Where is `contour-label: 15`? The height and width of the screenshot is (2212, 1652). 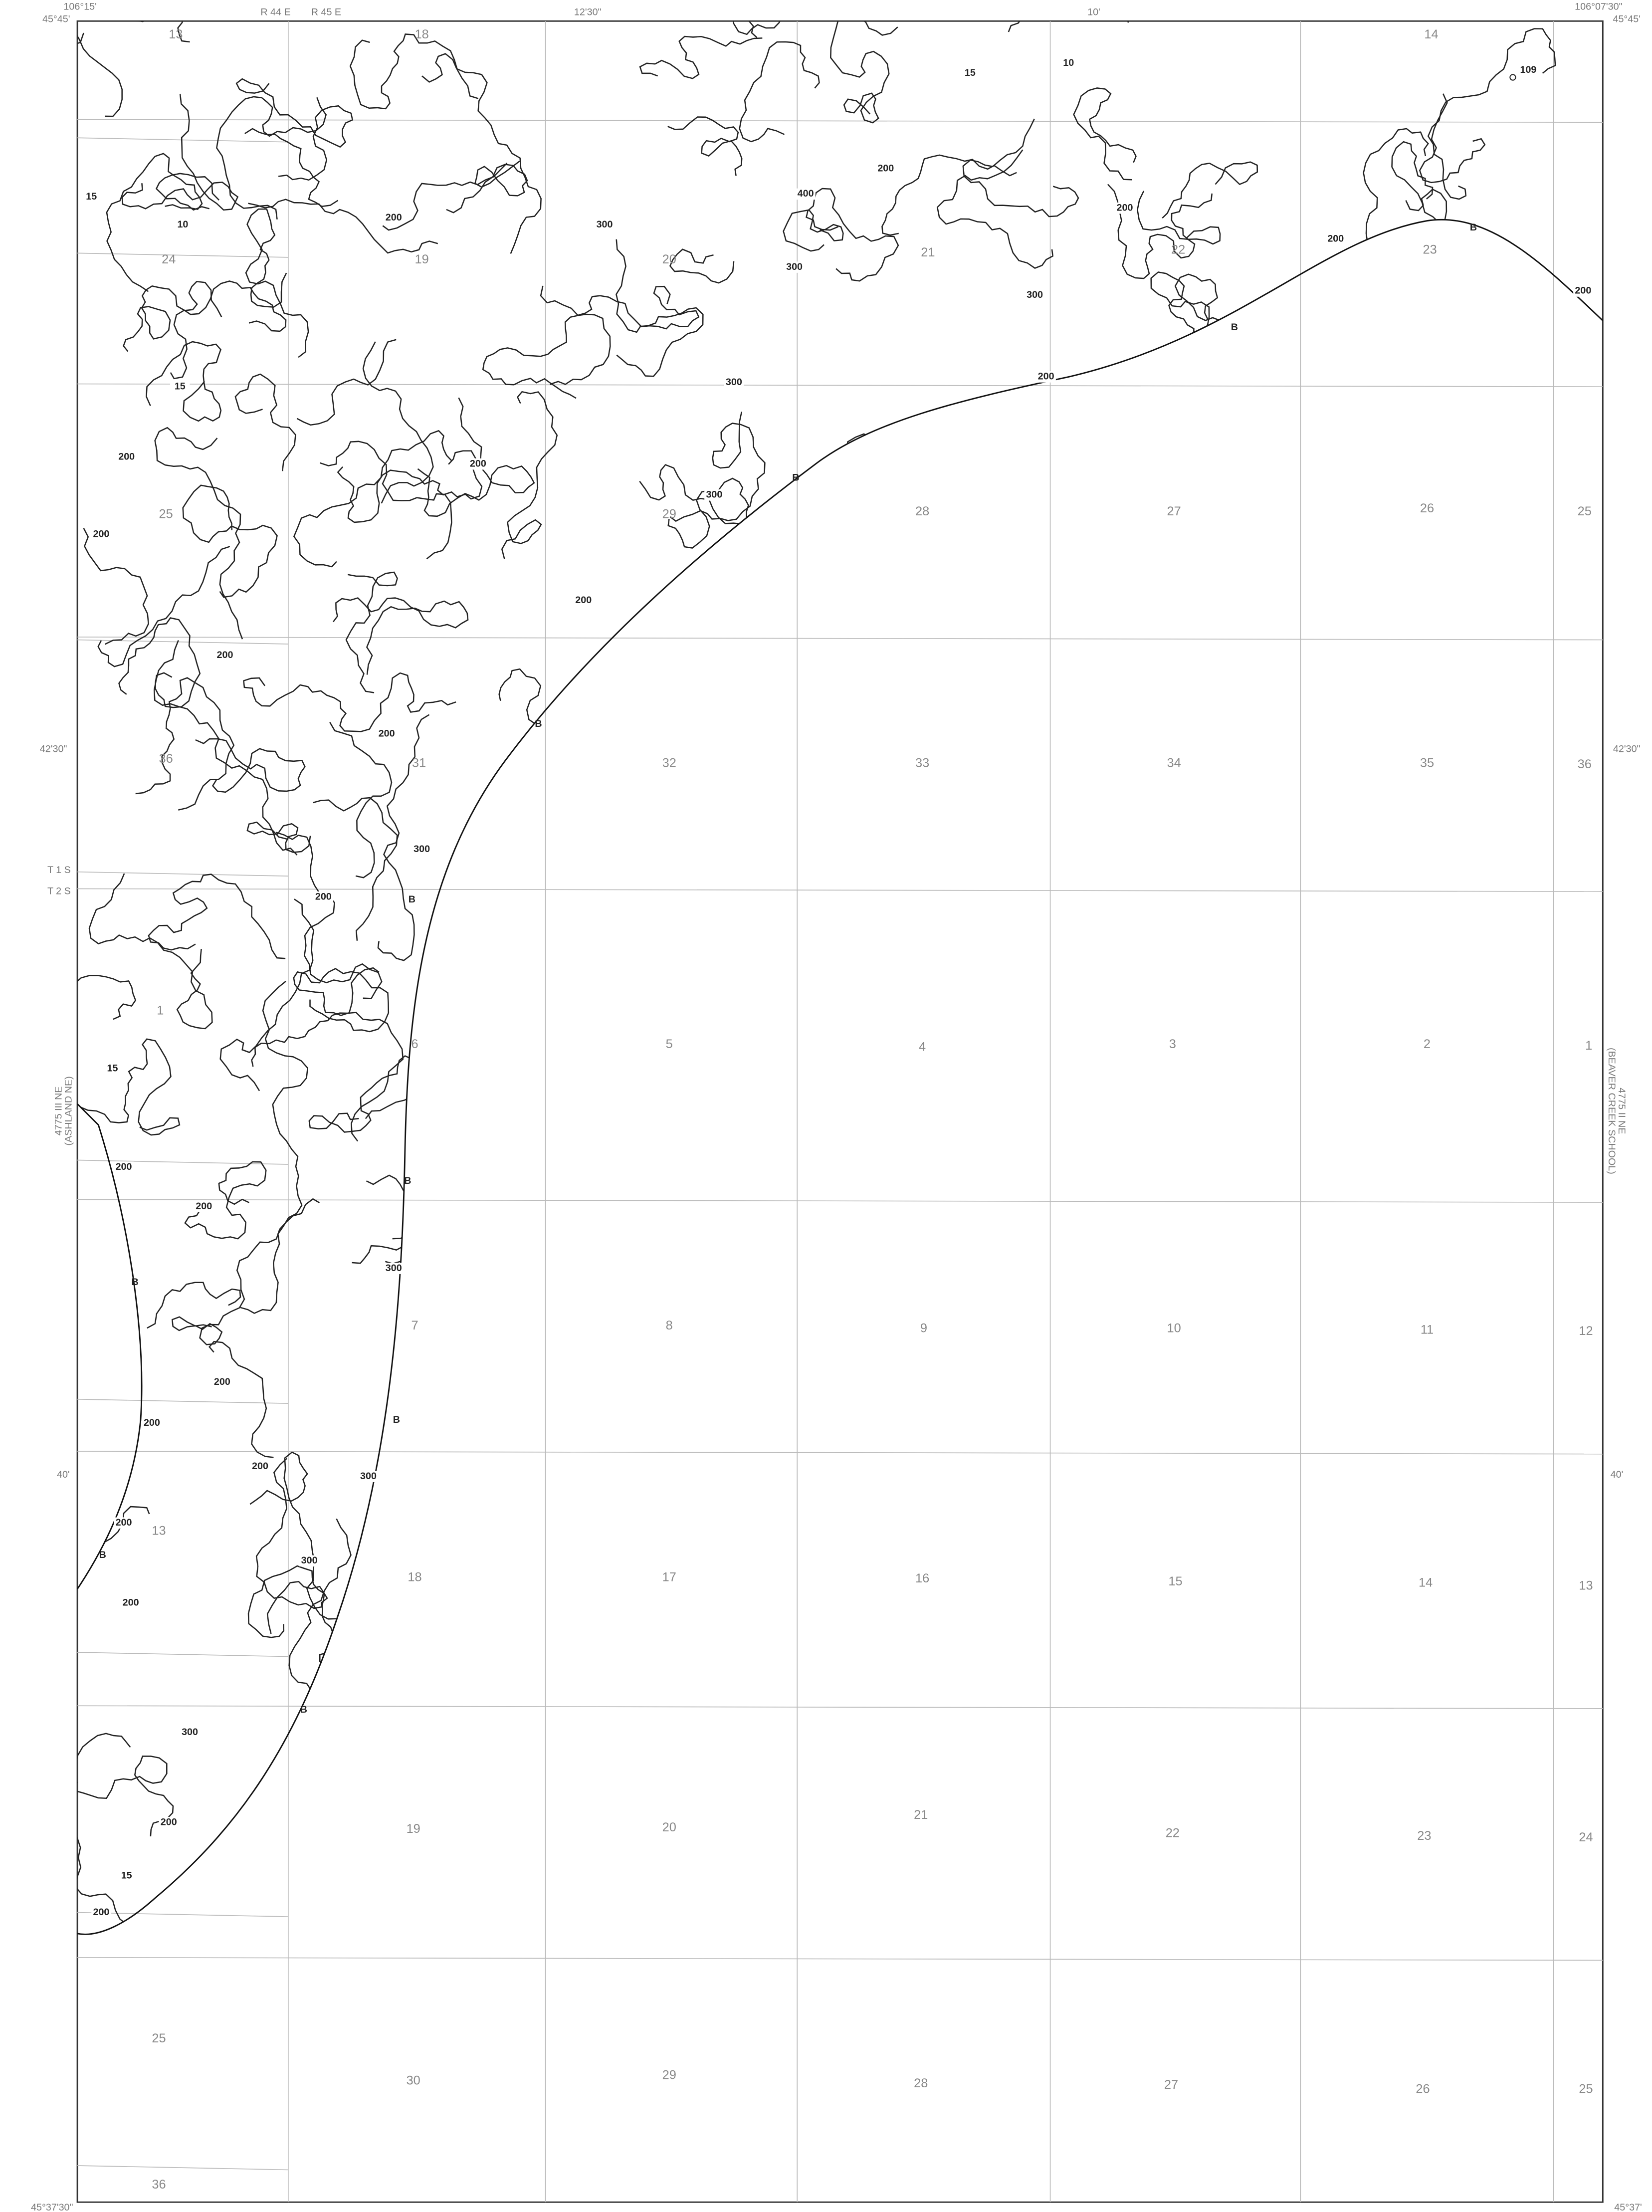 contour-label: 15 is located at coordinates (180, 387).